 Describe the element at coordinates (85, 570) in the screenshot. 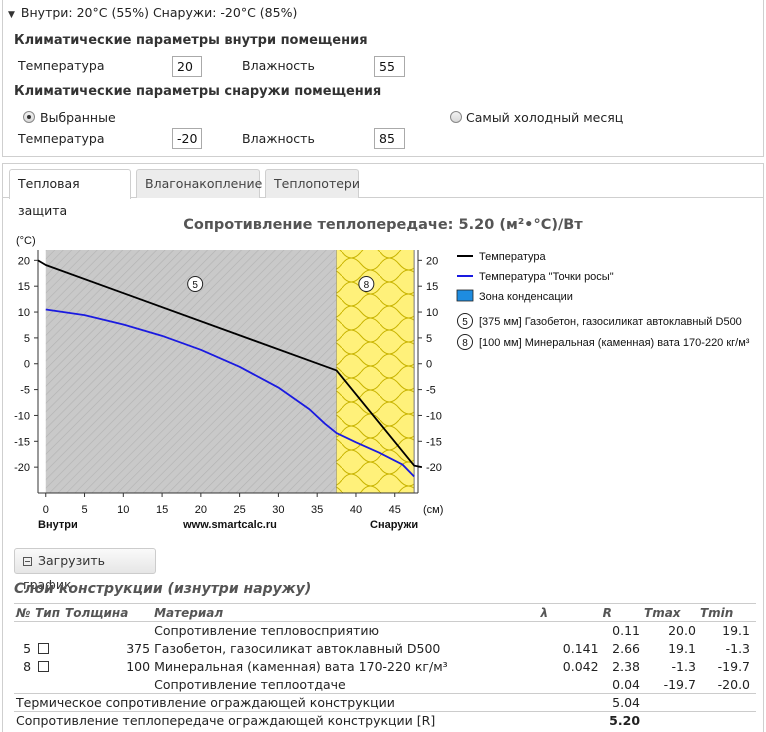

I see `download-chart-button: Загрузить график` at that location.